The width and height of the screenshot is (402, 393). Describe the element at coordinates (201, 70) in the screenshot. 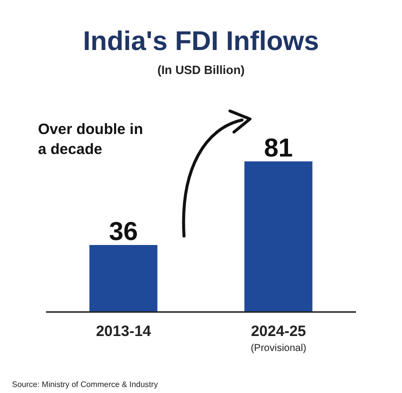

I see `chart-subtitle: (In USD Billion)` at that location.